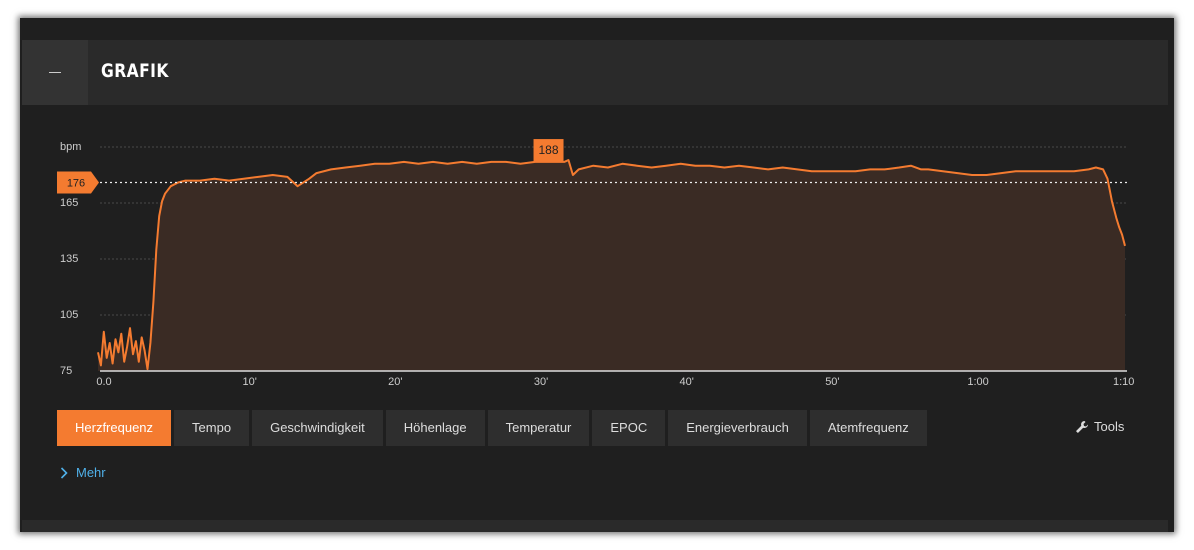 Image resolution: width=1194 pixels, height=550 pixels. I want to click on x-tick-label: 40', so click(687, 382).